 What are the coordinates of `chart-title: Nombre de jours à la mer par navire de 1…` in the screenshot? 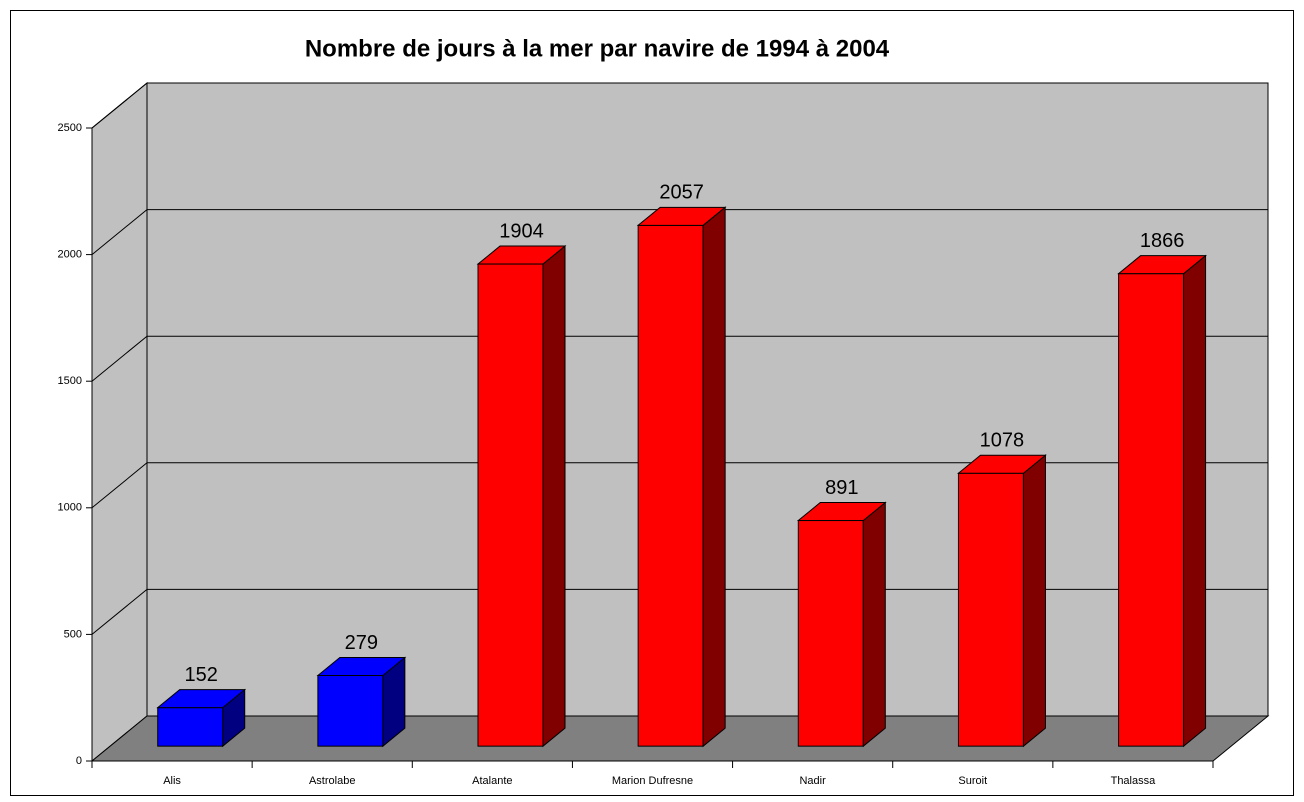 It's located at (597, 48).